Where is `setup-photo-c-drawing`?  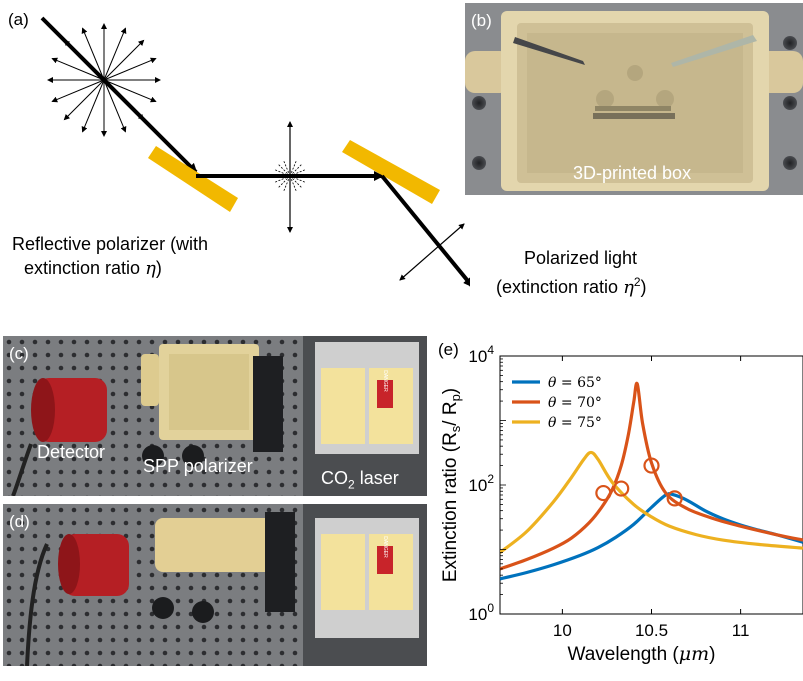 setup-photo-c-drawing is located at coordinates (215, 416).